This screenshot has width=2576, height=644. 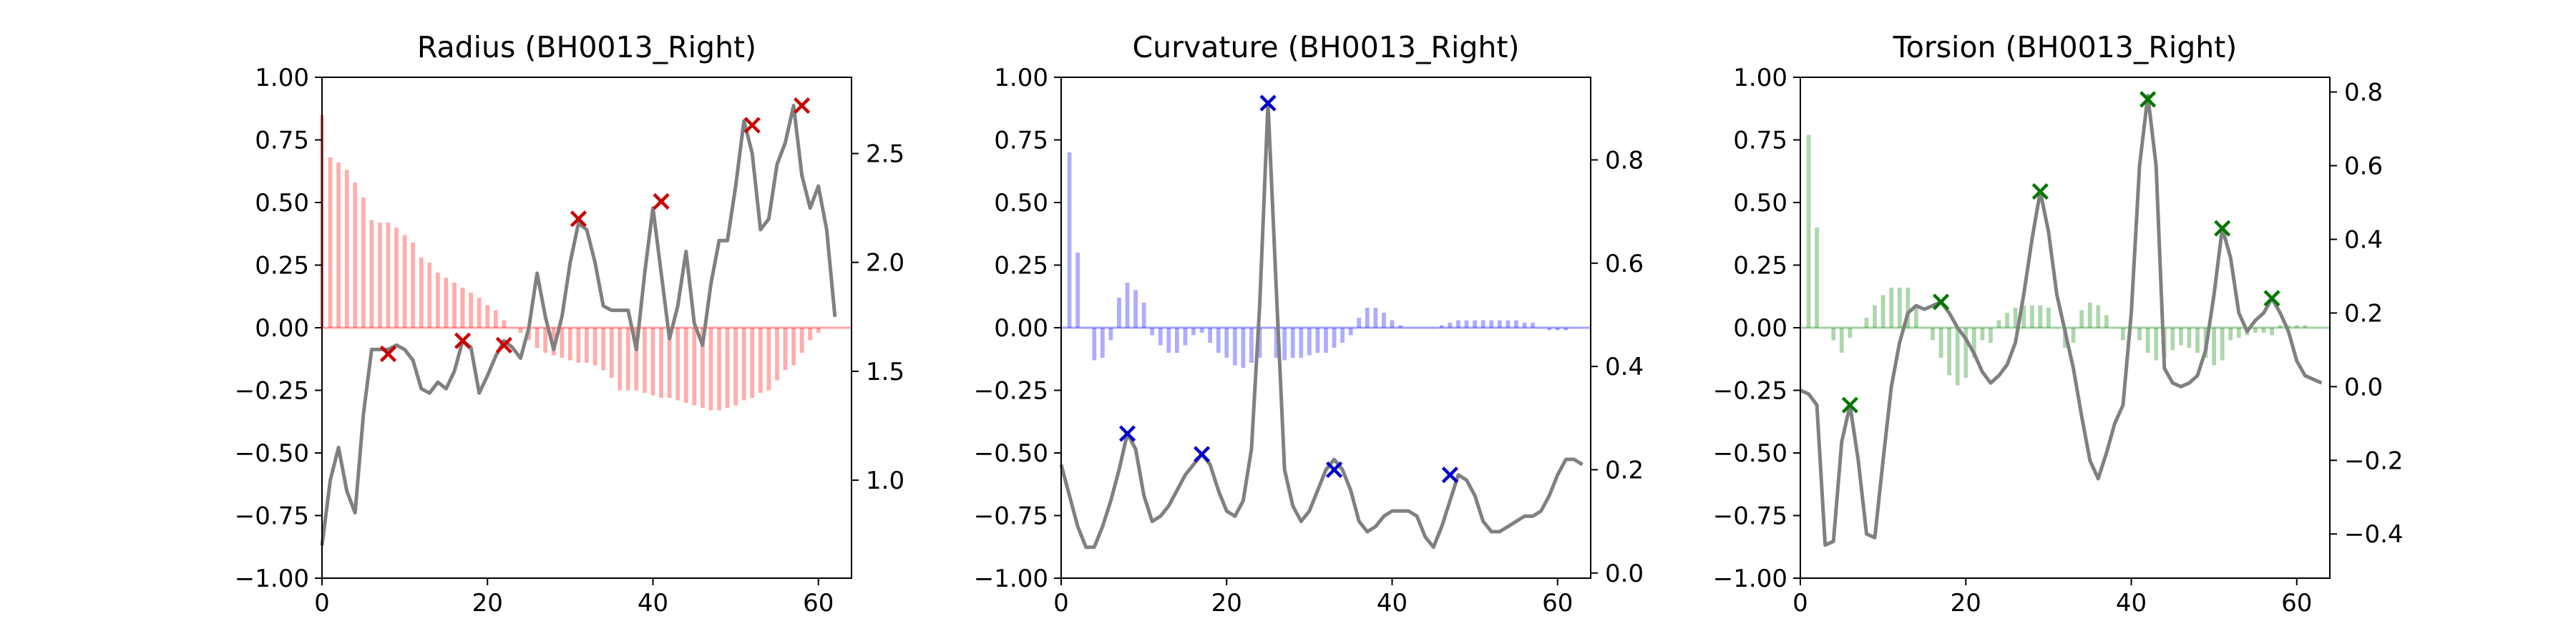 I want to click on chart-title: Torsion (BH0013_Right), so click(x=2065, y=47).